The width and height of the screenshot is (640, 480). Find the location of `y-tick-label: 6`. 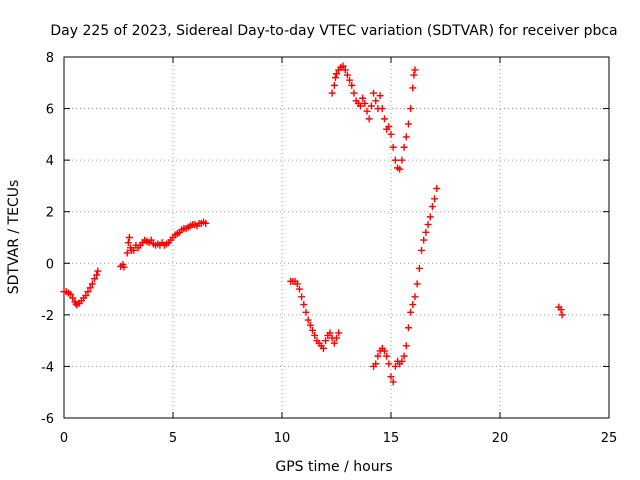

y-tick-label: 6 is located at coordinates (50, 110).